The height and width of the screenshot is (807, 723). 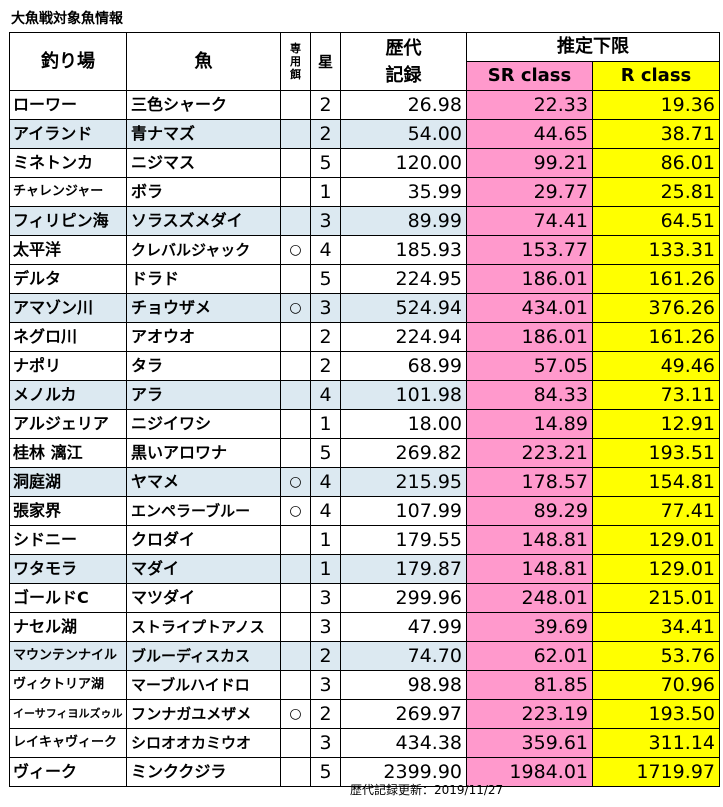 What do you see at coordinates (403, 569) in the screenshot?
I see `record-cell: 179.87` at bounding box center [403, 569].